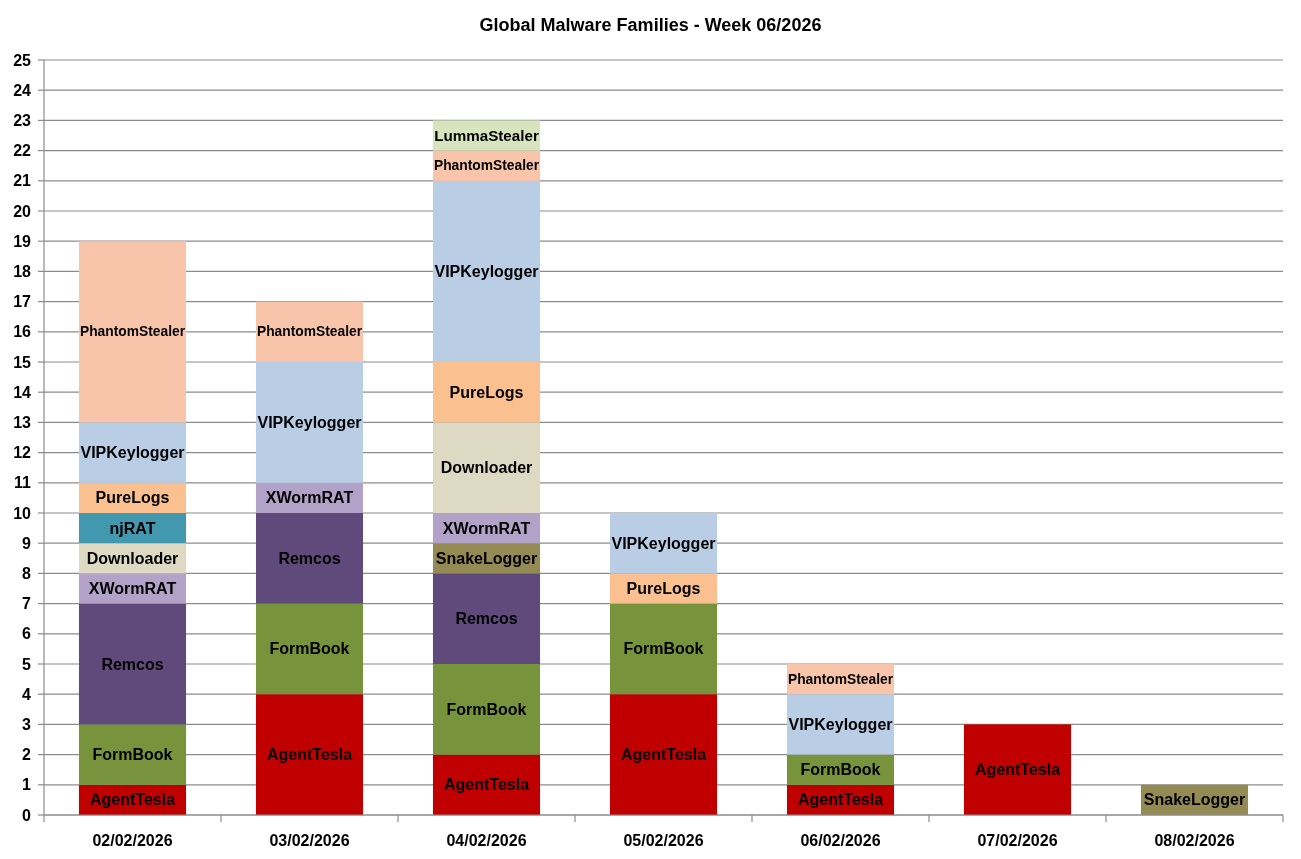 The width and height of the screenshot is (1301, 859). What do you see at coordinates (27, 604) in the screenshot?
I see `y-tick-label: 7` at bounding box center [27, 604].